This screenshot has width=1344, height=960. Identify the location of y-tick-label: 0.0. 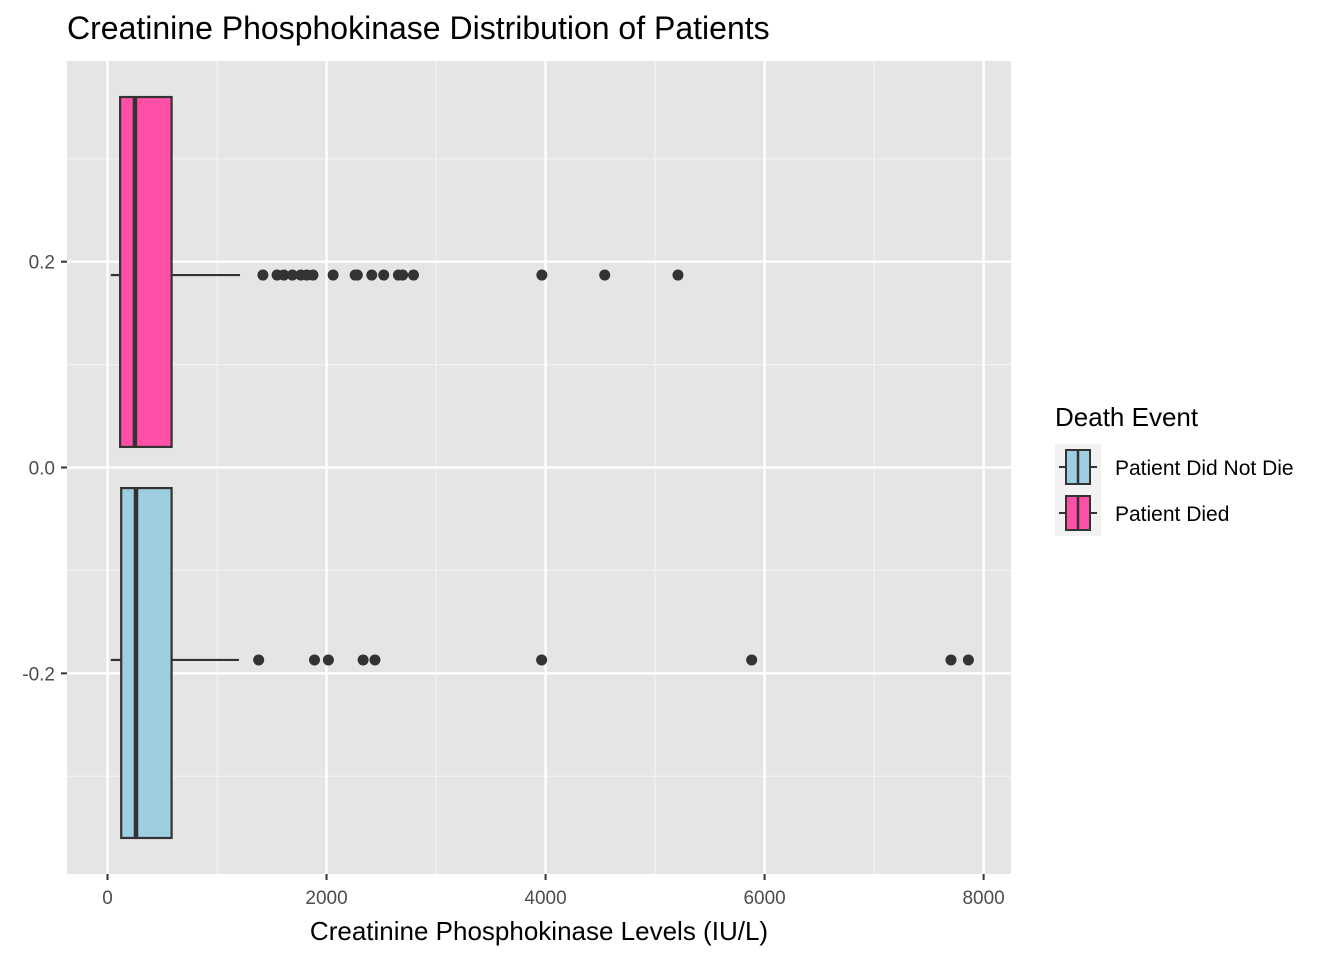
(42, 469).